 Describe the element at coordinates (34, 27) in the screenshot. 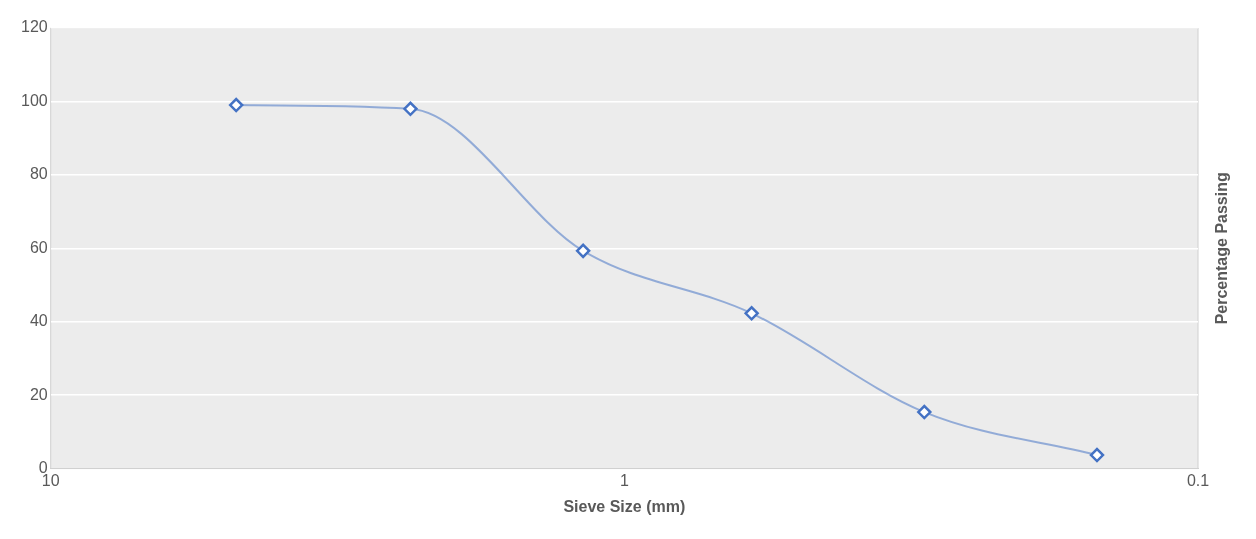

I see `y-tick-label: 120` at that location.